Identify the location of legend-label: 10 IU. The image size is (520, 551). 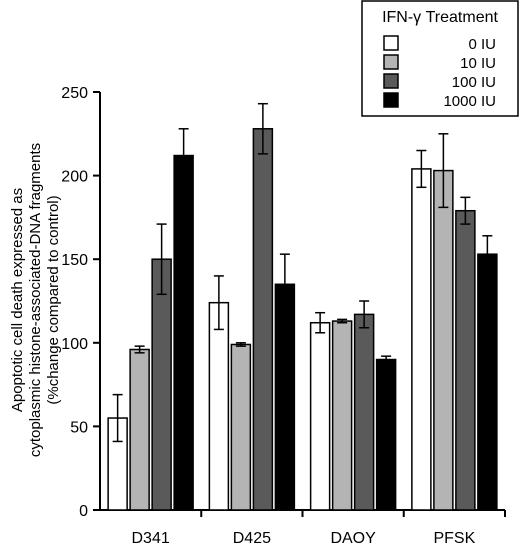
(478, 63).